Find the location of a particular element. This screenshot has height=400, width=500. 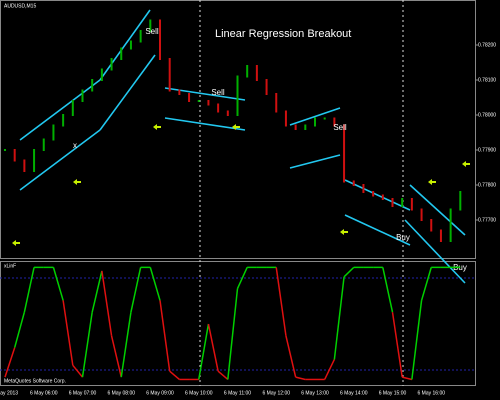

x-tick-label: 6 May 13:00 is located at coordinates (315, 393).